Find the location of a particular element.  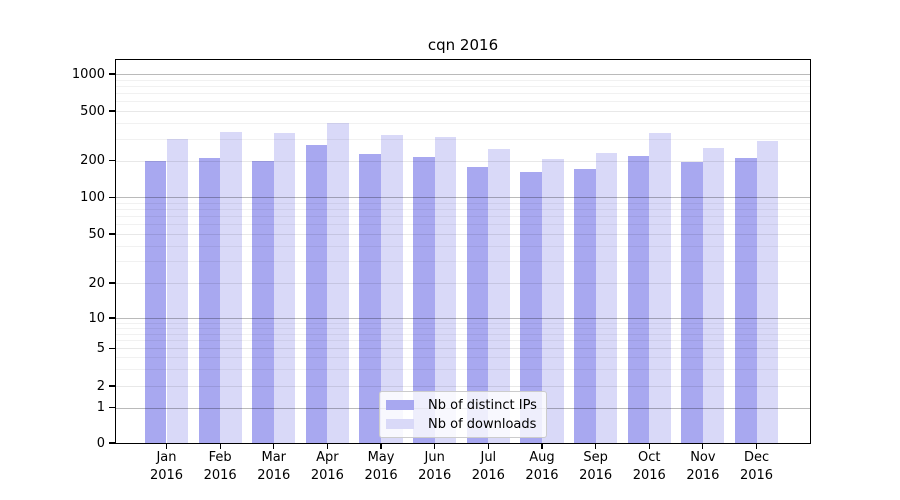

axis-spine-left is located at coordinates (116, 251).